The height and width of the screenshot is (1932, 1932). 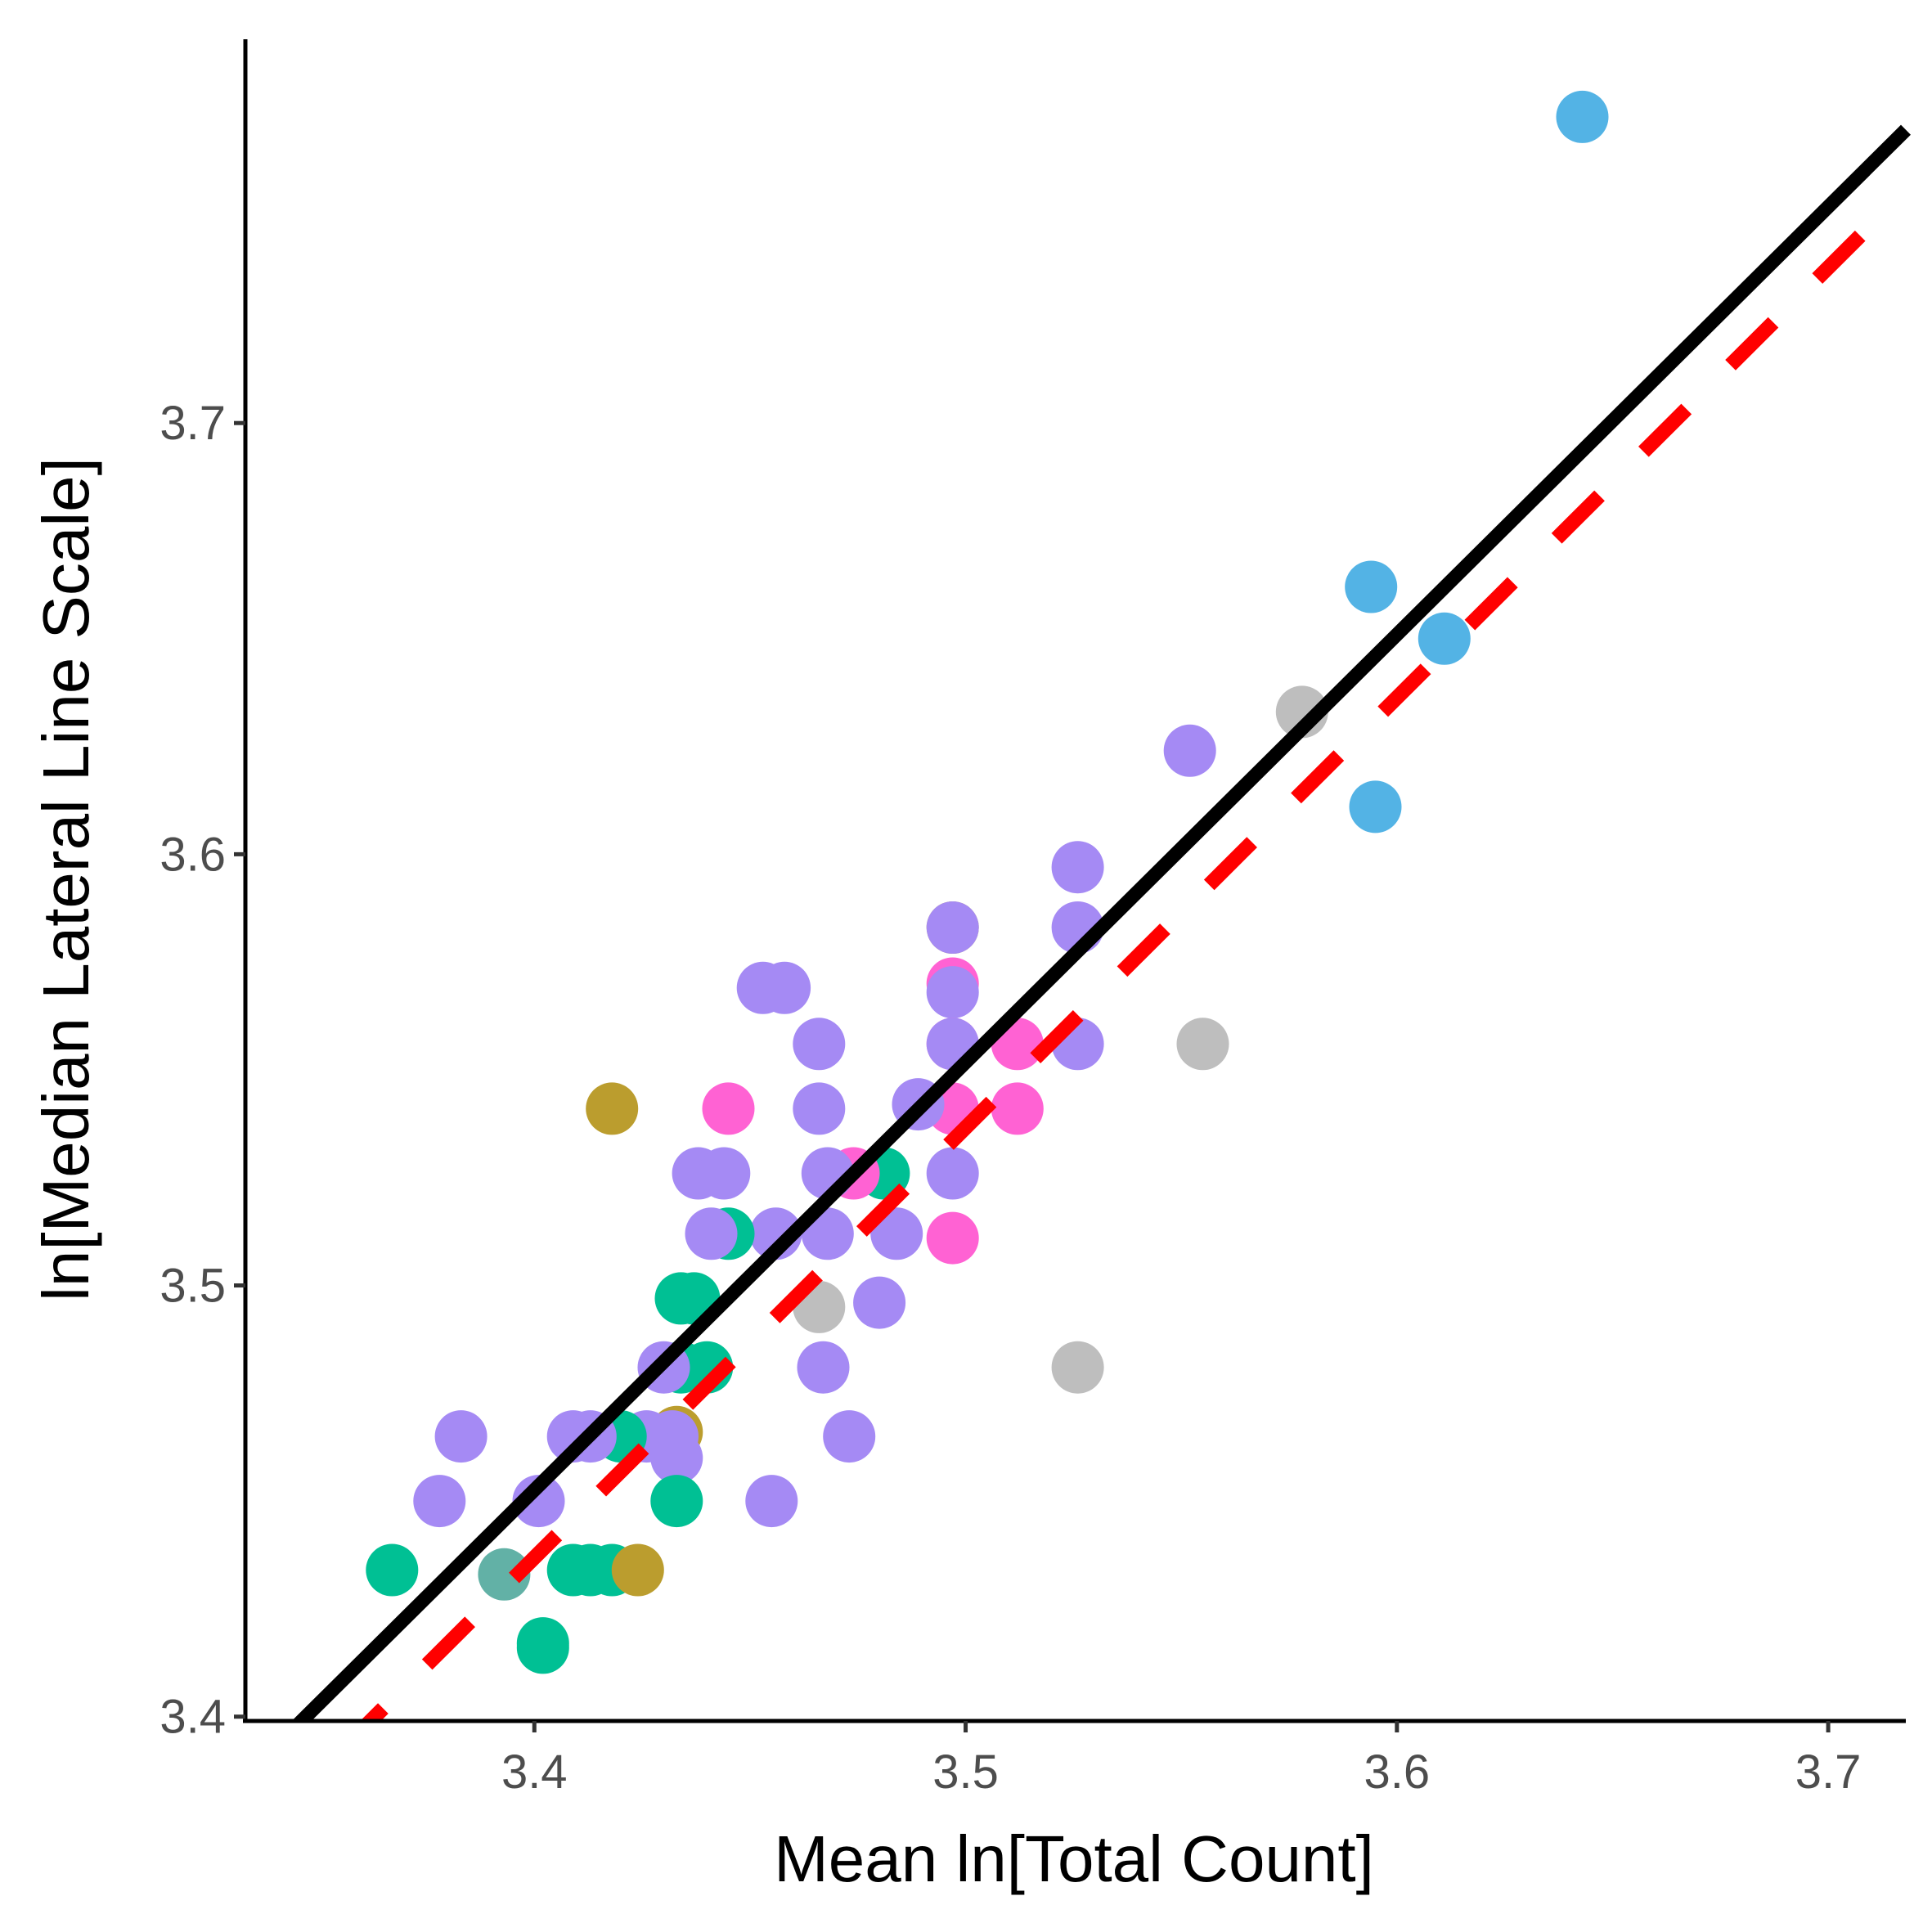 What do you see at coordinates (534, 1773) in the screenshot?
I see `x-tick-label: 3.4` at bounding box center [534, 1773].